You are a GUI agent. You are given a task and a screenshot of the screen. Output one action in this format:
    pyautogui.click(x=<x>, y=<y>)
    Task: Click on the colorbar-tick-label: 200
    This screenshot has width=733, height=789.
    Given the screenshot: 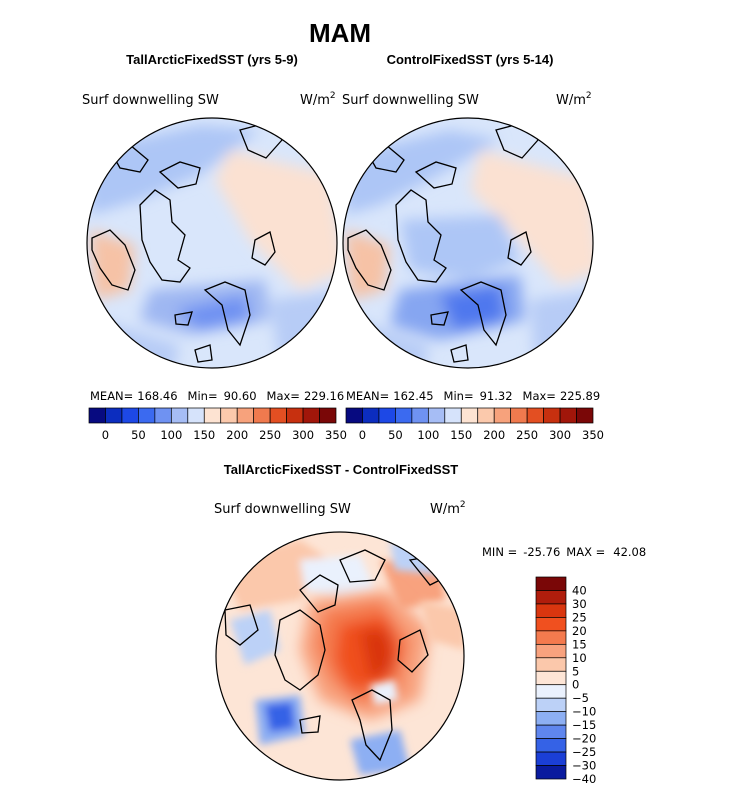 What is the action you would take?
    pyautogui.click(x=237, y=435)
    